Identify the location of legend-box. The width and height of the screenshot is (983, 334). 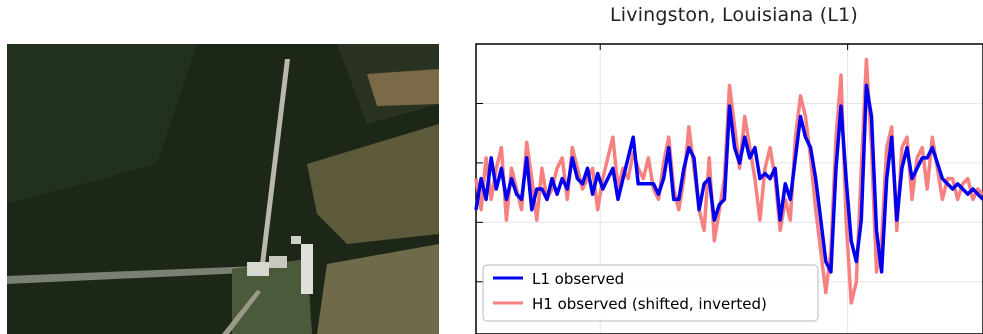
(650, 293).